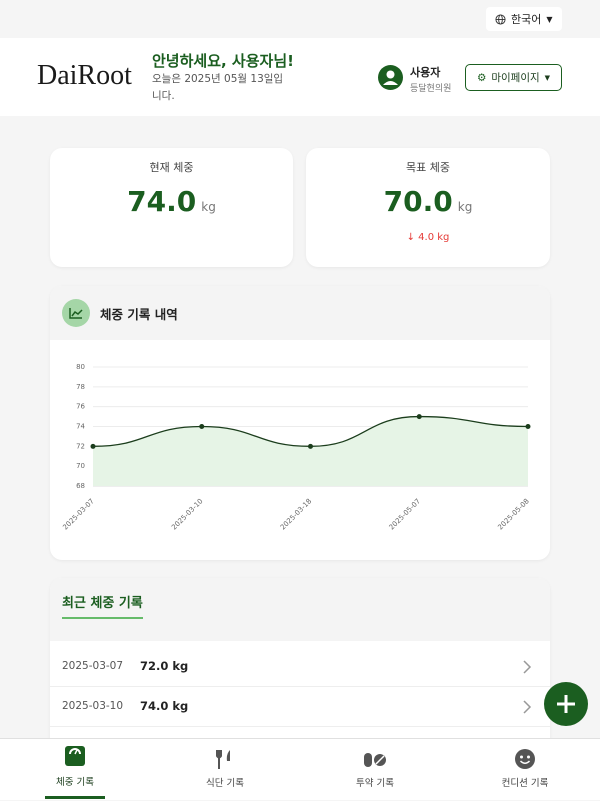 The height and width of the screenshot is (801, 600). What do you see at coordinates (375, 783) in the screenshot?
I see `nav-label: 투약 기록` at bounding box center [375, 783].